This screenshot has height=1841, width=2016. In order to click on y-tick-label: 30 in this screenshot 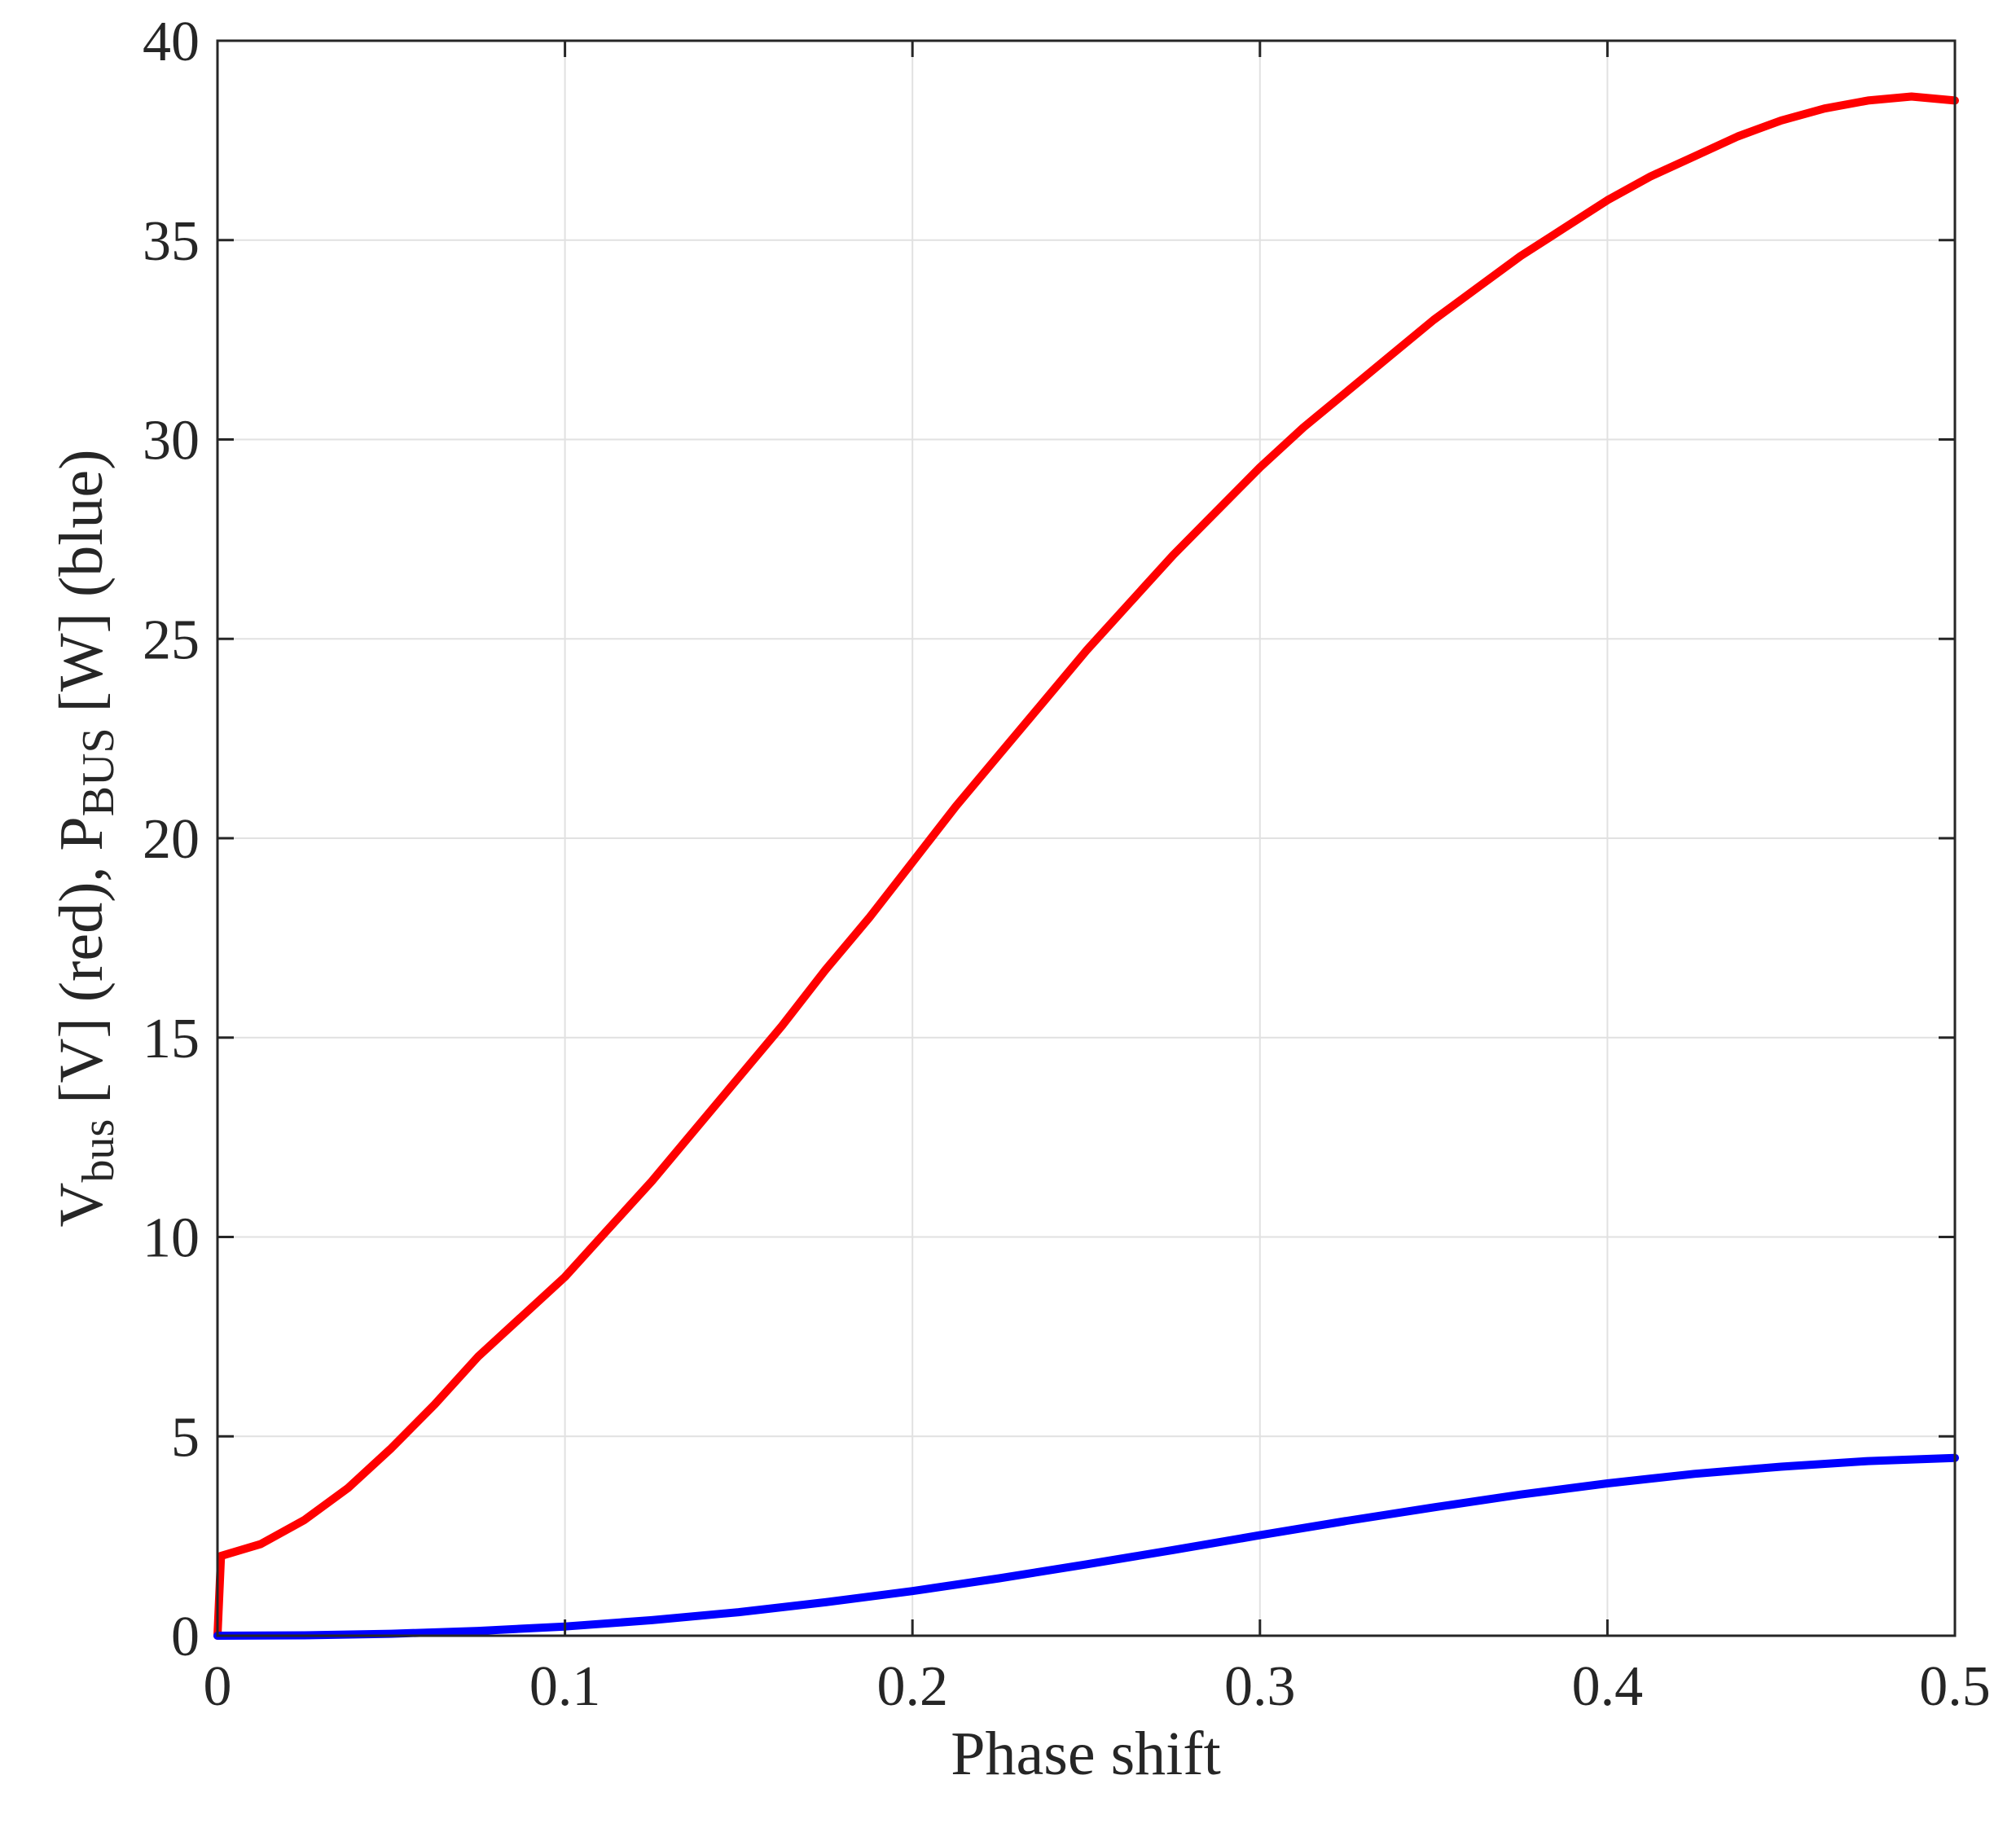, I will do `click(171, 441)`.